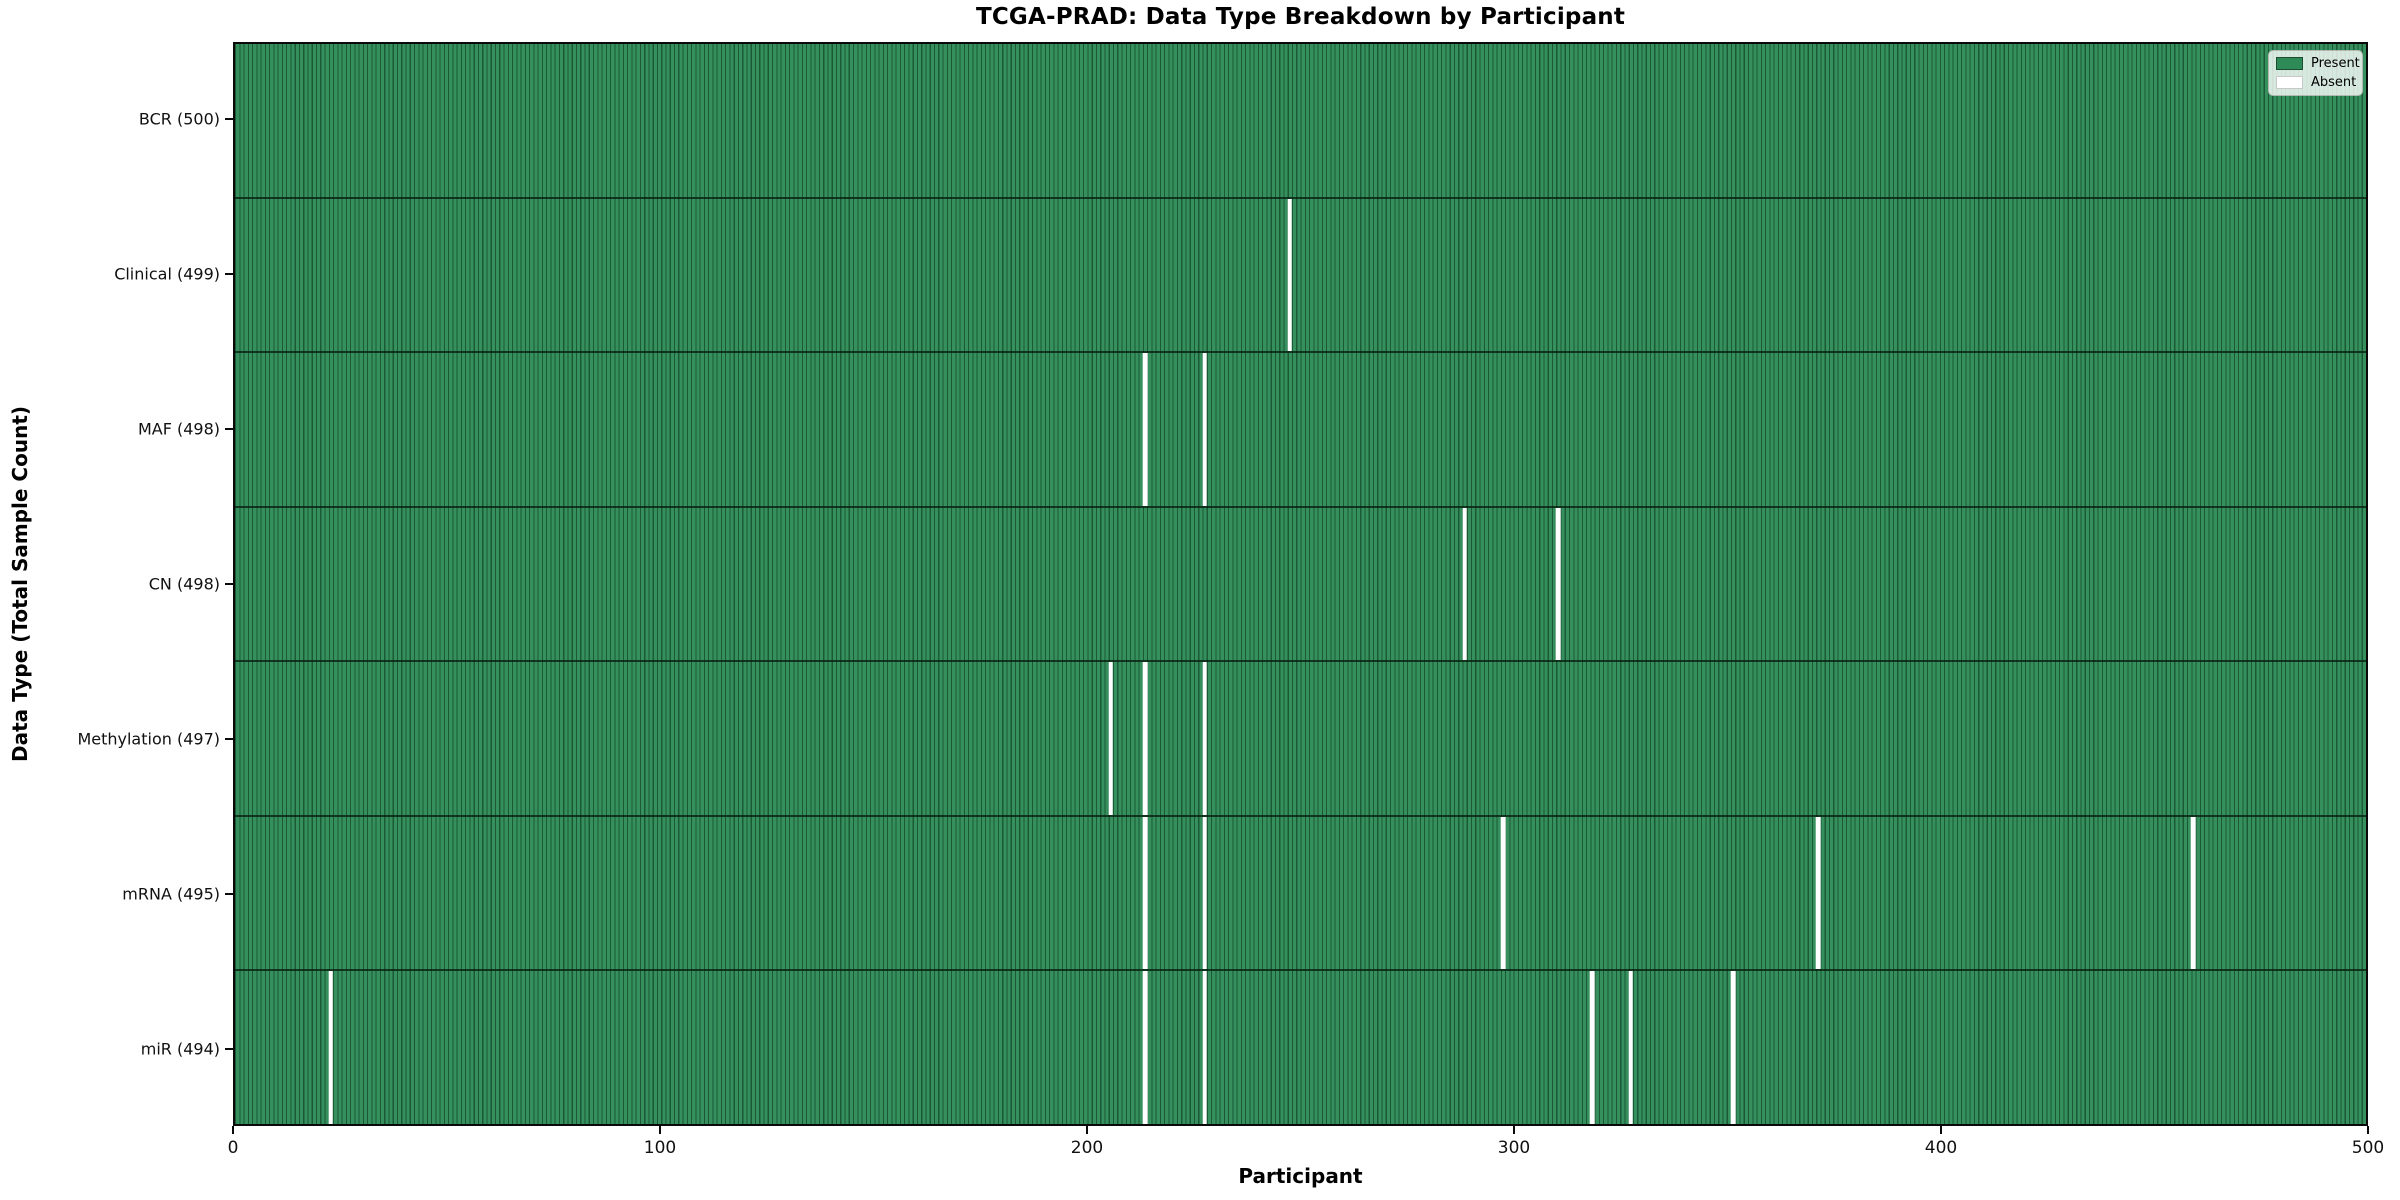 The height and width of the screenshot is (1200, 2400). I want to click on presence-row-BCR, so click(1300, 121).